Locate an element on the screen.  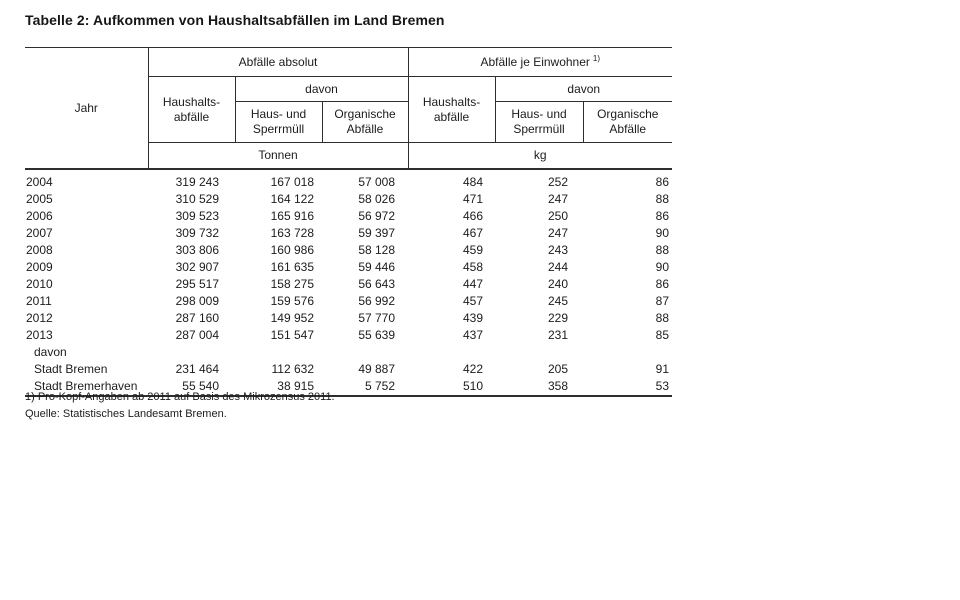
row-label: 2007 is located at coordinates (39, 233).